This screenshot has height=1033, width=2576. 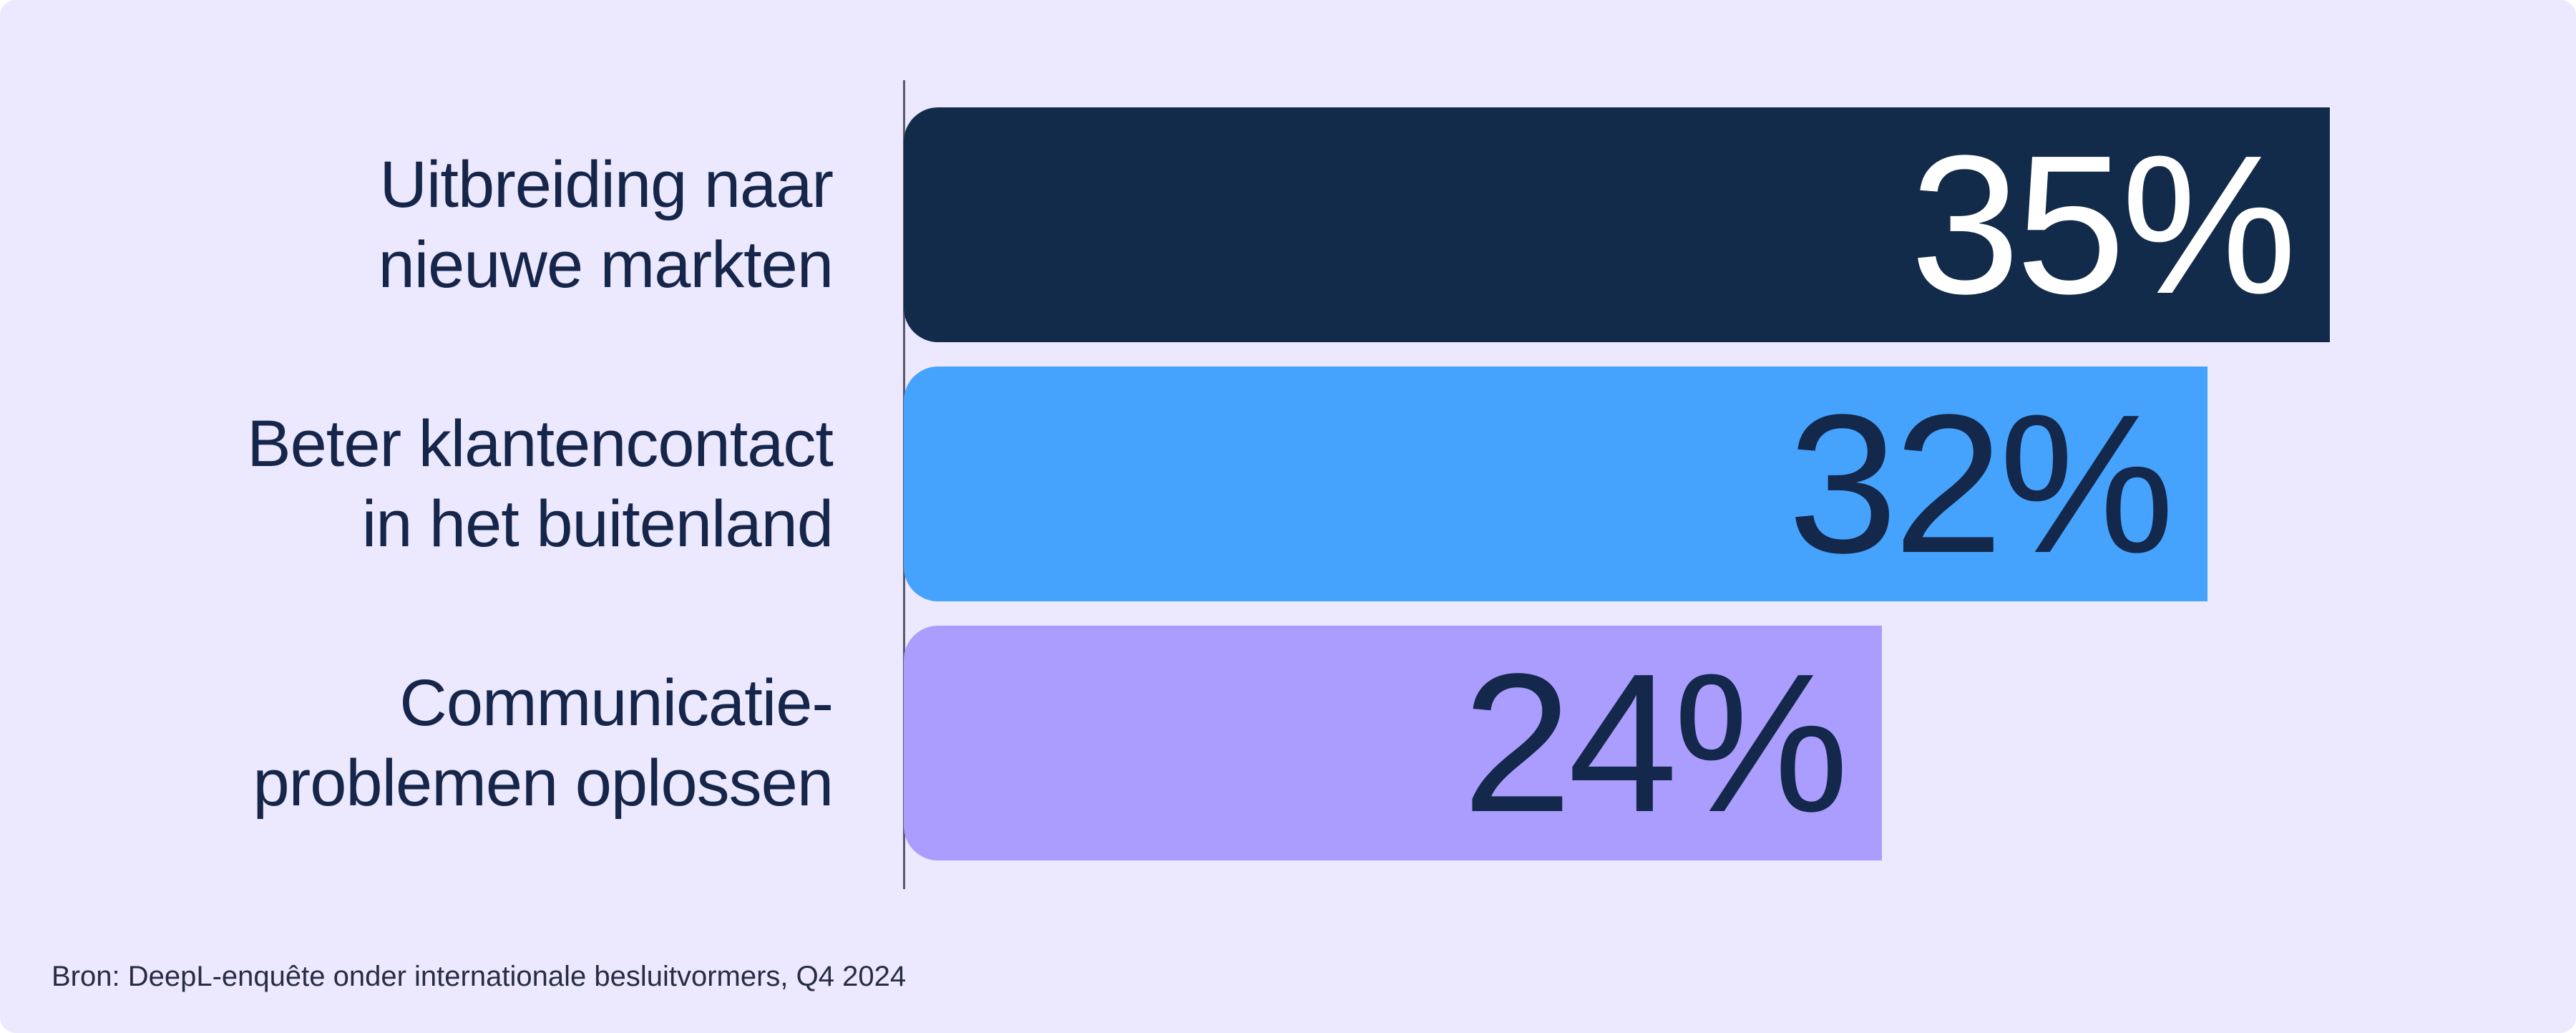 What do you see at coordinates (1393, 743) in the screenshot?
I see `bar-3: 24%` at bounding box center [1393, 743].